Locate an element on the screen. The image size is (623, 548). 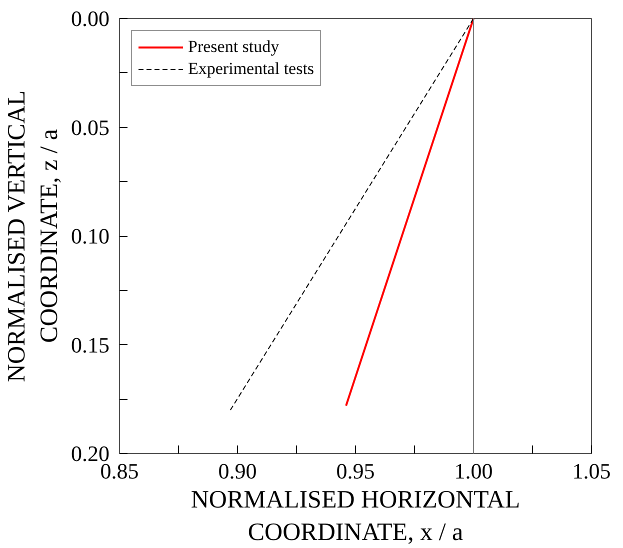
y-axis-title: NORMALISED VERTICAL COORDINATE, z / a is located at coordinates (33, 236).